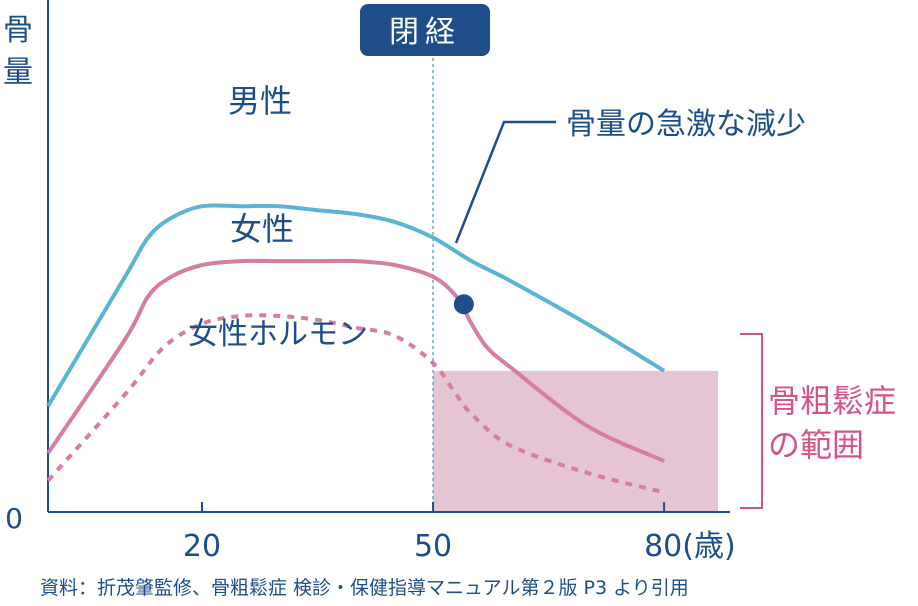 Image resolution: width=918 pixels, height=606 pixels. Describe the element at coordinates (364, 588) in the screenshot. I see `source-note: 資料：折茂肇監修、骨粗鬆症 検診・保健指導マニュアル第２版 P3 より引用` at that location.